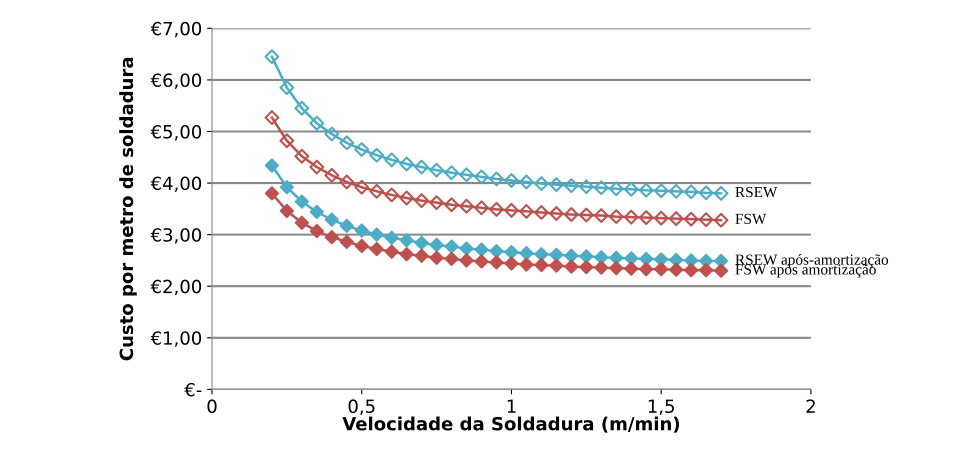 Image resolution: width=977 pixels, height=457 pixels. Describe the element at coordinates (810, 406) in the screenshot. I see `x-tick-label: 2` at that location.